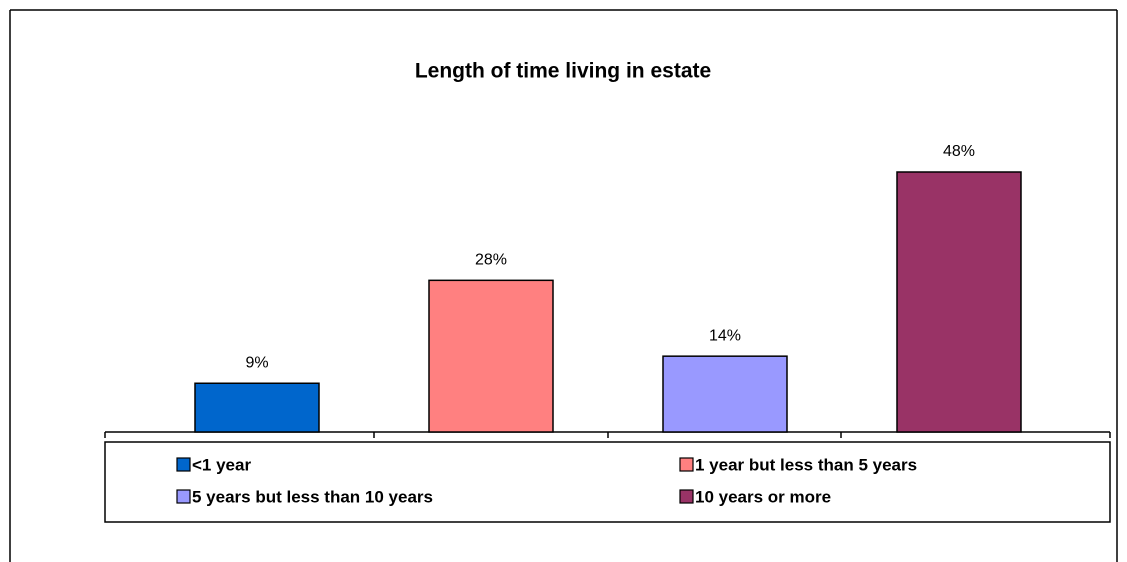 Image resolution: width=1127 pixels, height=562 pixels. I want to click on legend-label: <1 year, so click(221, 464).